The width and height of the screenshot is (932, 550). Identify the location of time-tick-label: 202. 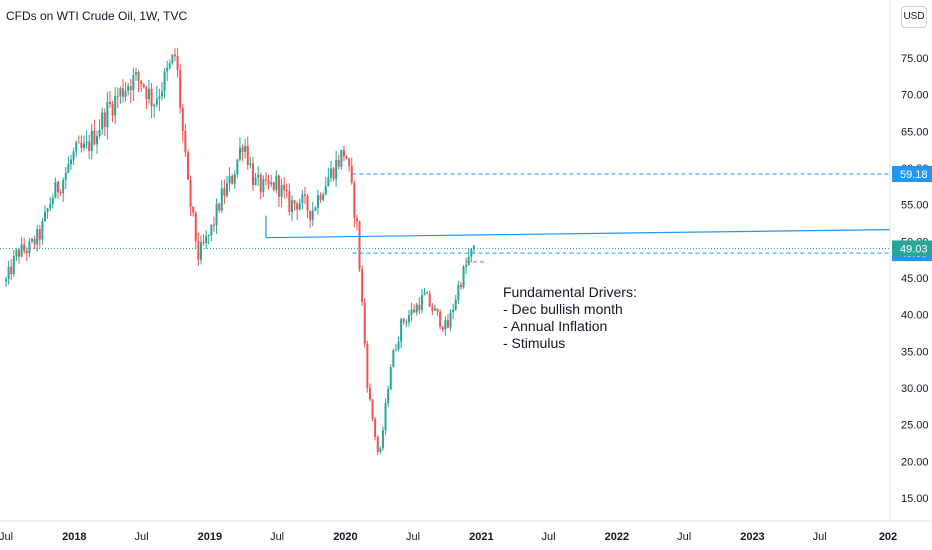
(888, 537).